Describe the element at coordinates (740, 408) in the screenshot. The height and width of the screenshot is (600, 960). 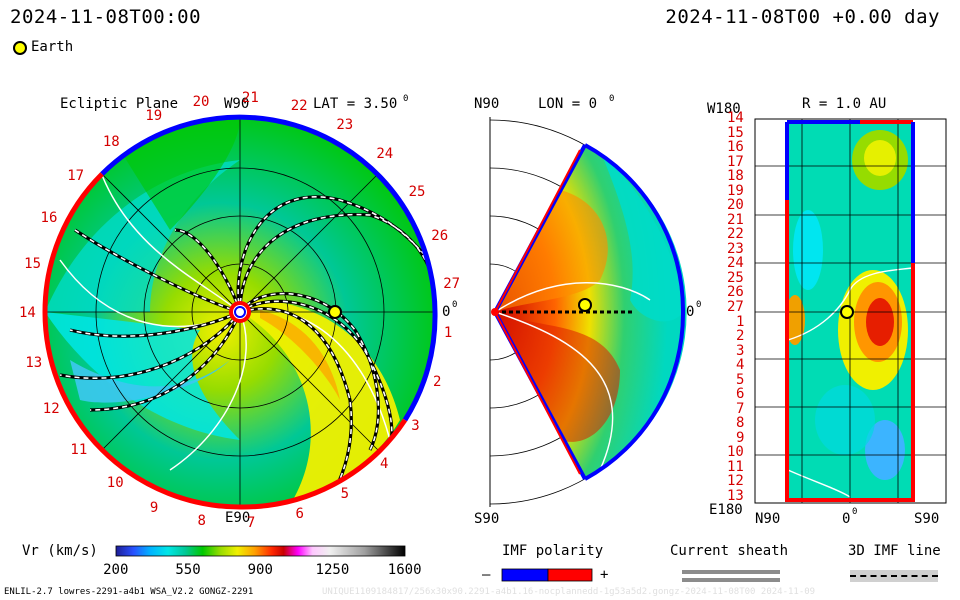
I see `synoptic-rotation-label: 7` at that location.